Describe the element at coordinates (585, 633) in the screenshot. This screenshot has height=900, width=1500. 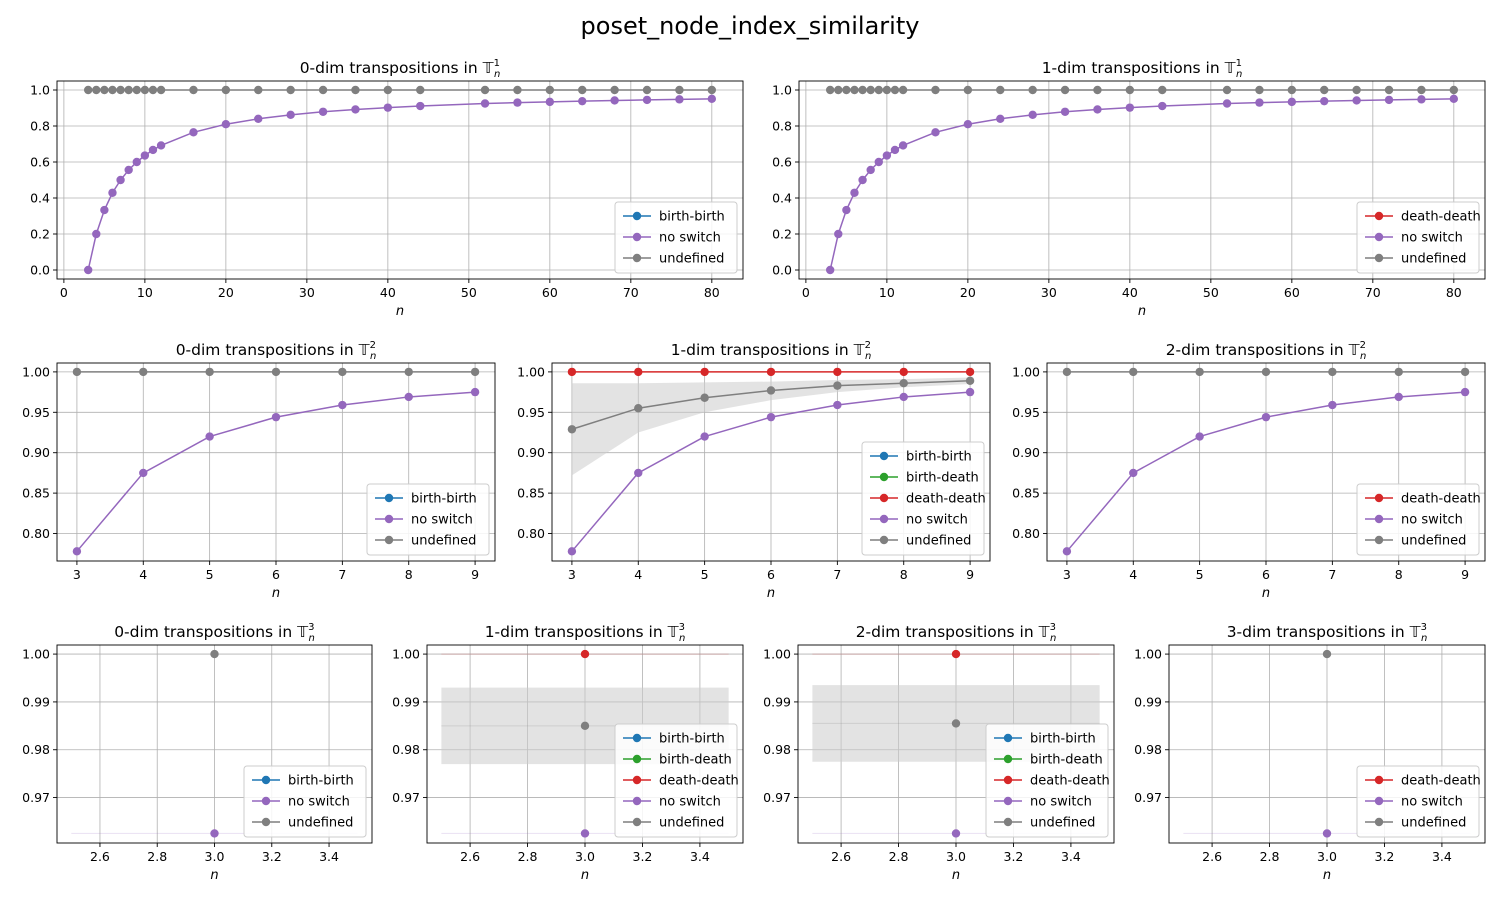
I see `subplot-title: 1-dim transpositions in 𝕋3 n` at that location.